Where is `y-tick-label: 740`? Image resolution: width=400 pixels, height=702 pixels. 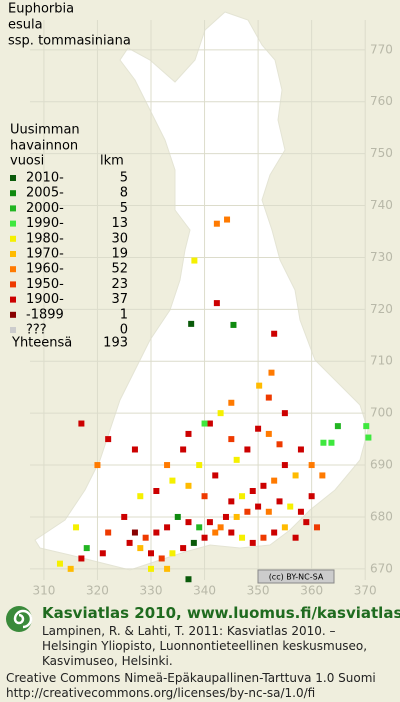 y-tick-label: 740 is located at coordinates (381, 205).